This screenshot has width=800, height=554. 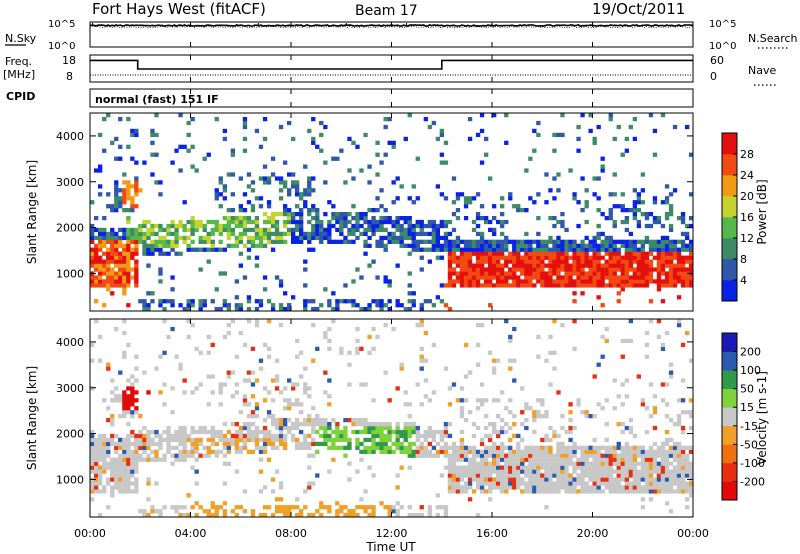 What do you see at coordinates (191, 533) in the screenshot?
I see `xtick-label: 04:00` at bounding box center [191, 533].